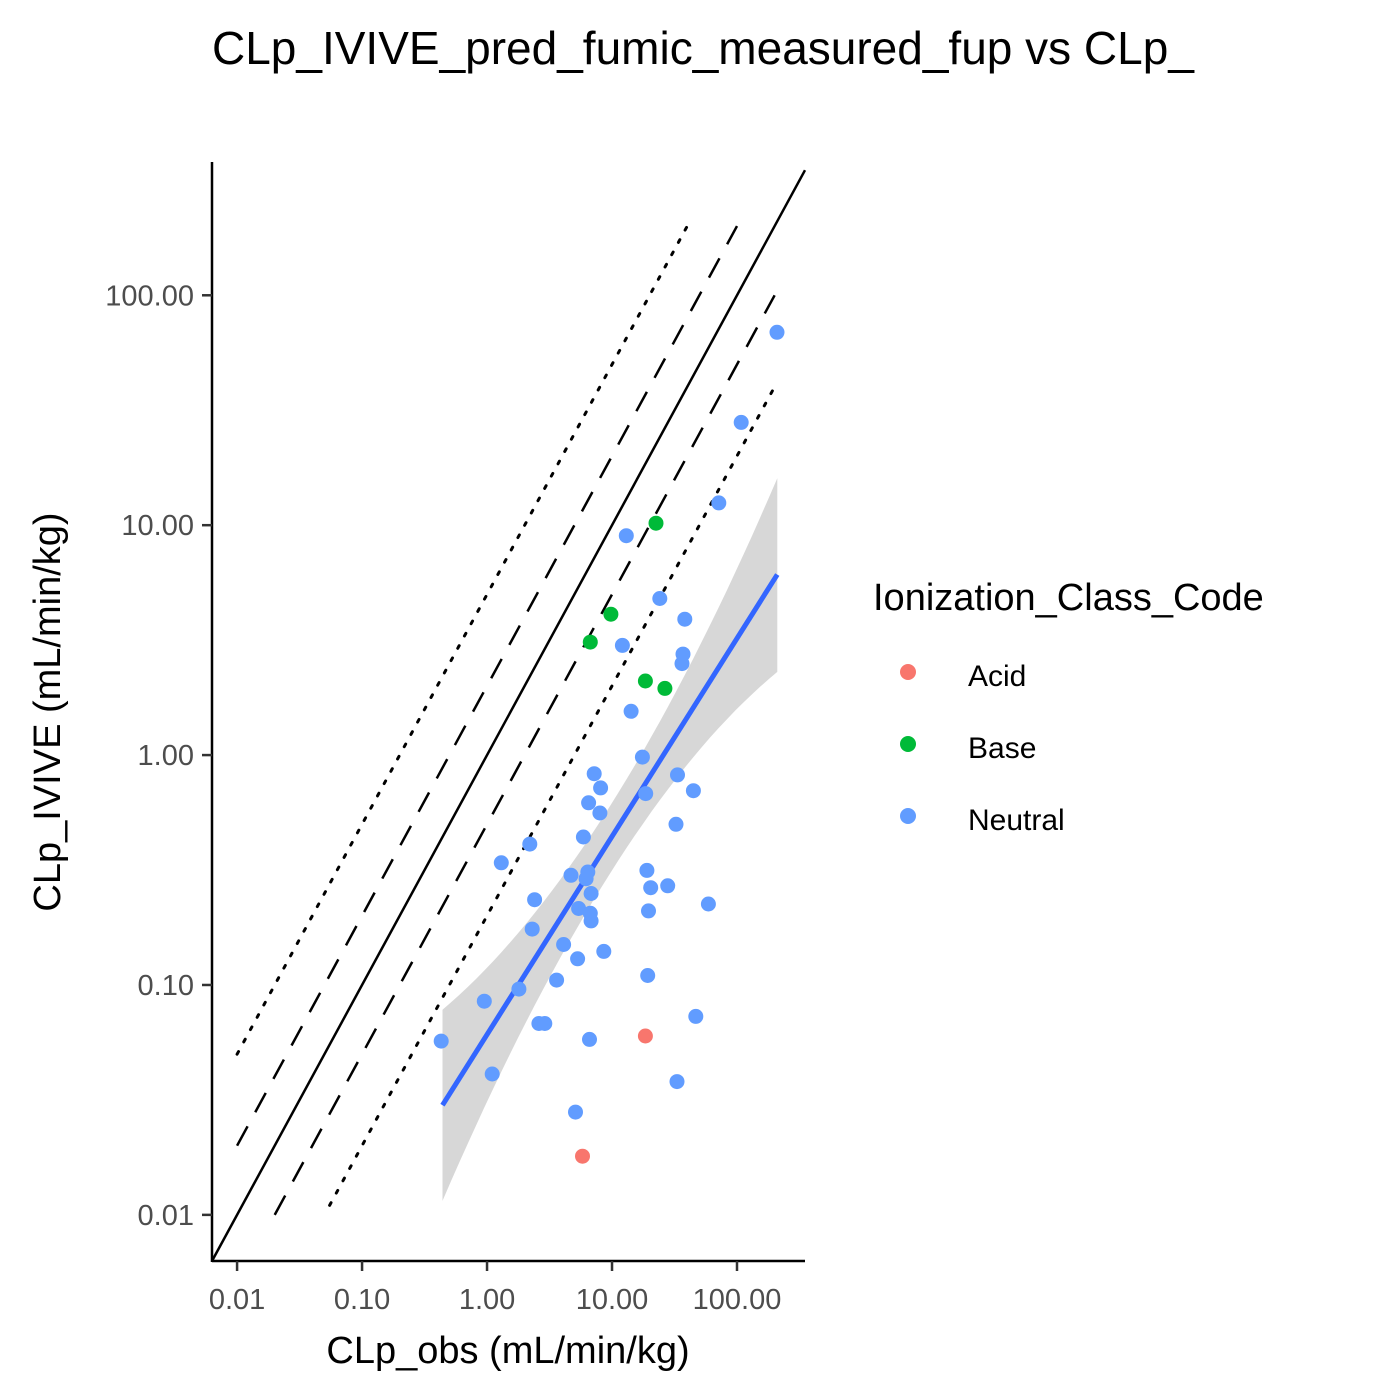 The image size is (1395, 1395). I want to click on y-tick-label: 10.00, so click(157, 526).